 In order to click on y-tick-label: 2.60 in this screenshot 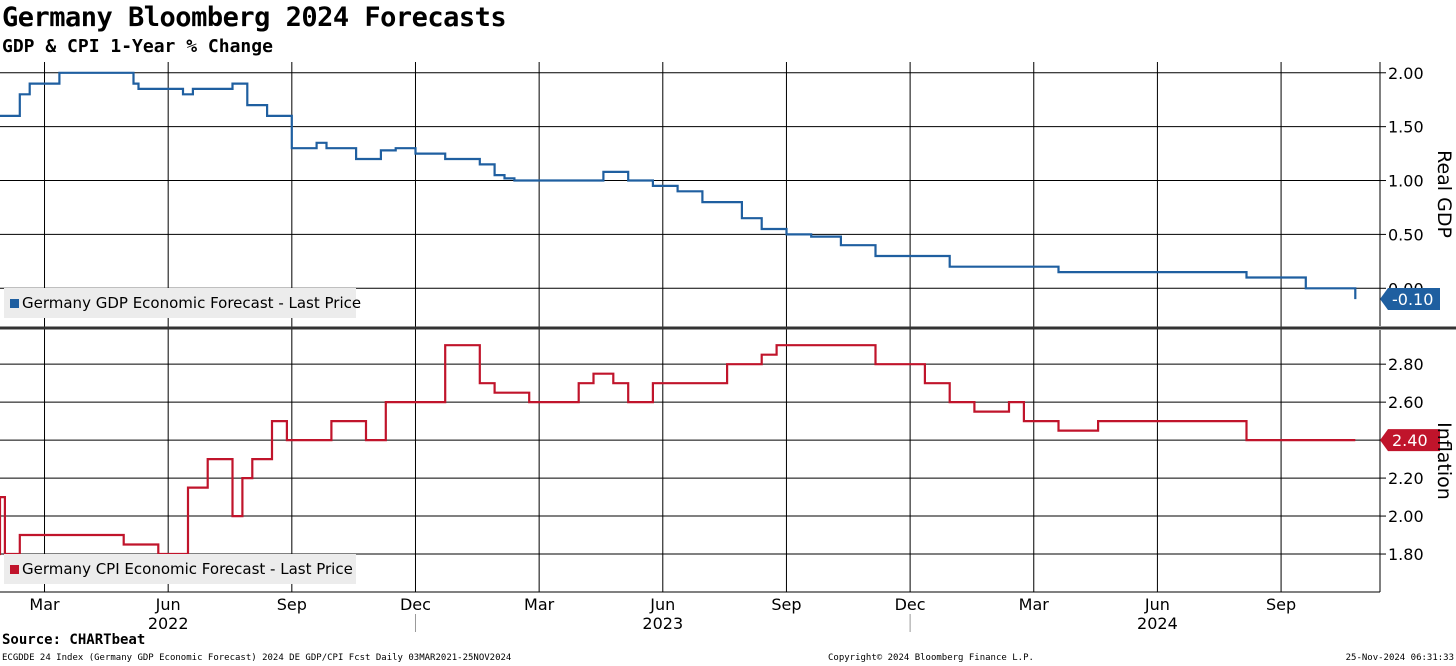, I will do `click(1406, 402)`.